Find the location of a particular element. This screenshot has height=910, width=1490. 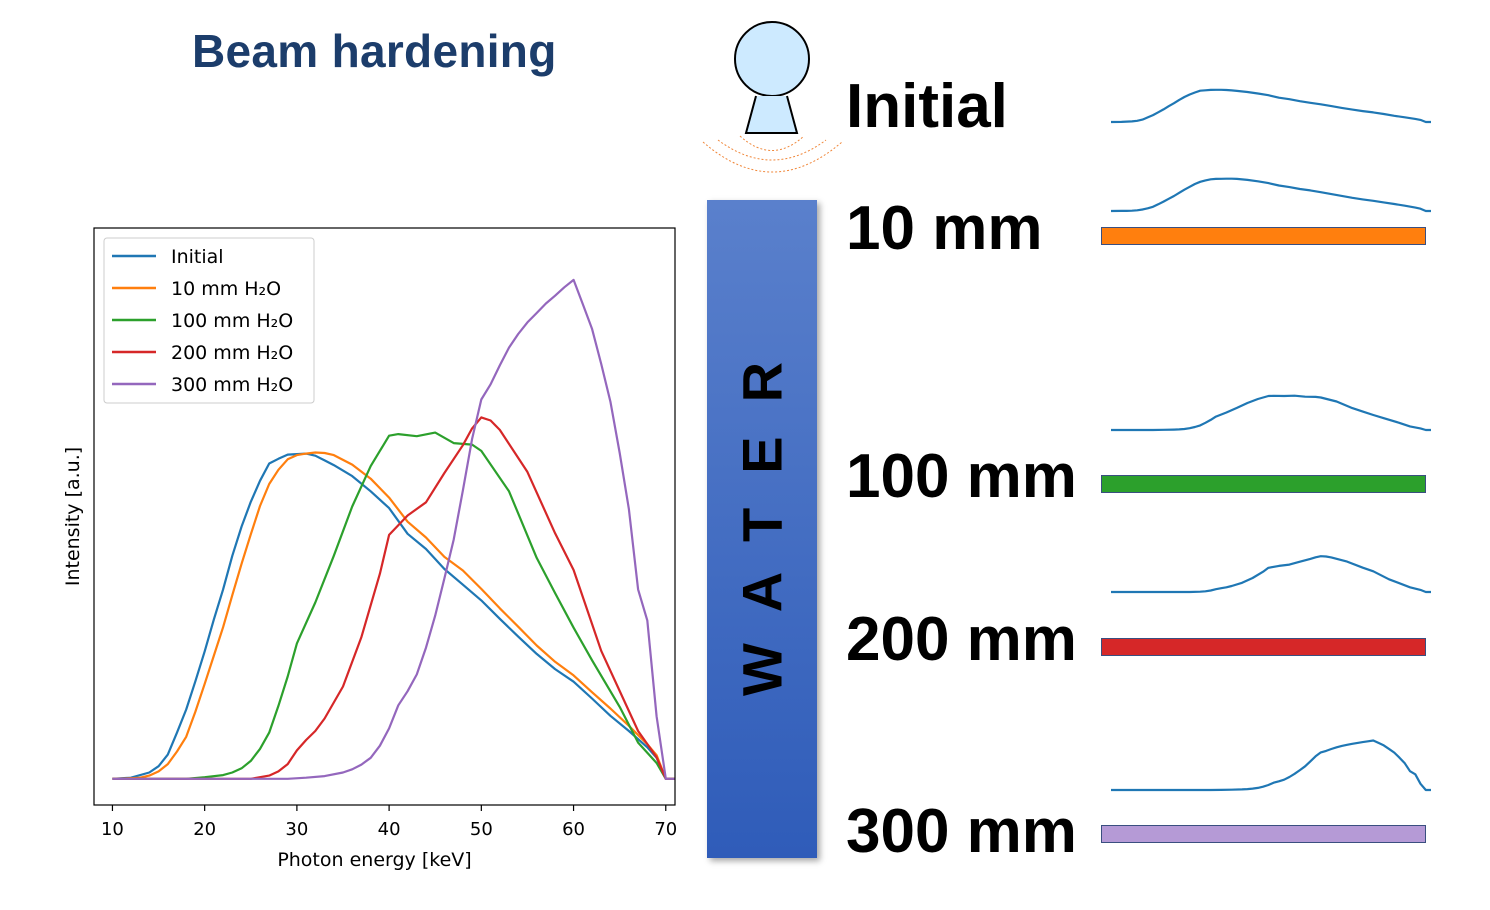

x-tick-label: 30 is located at coordinates (296, 829).